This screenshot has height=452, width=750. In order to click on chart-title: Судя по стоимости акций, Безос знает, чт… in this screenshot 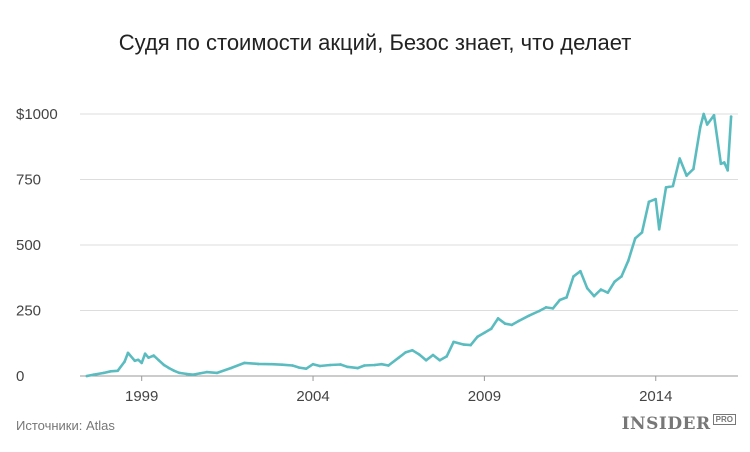, I will do `click(375, 42)`.